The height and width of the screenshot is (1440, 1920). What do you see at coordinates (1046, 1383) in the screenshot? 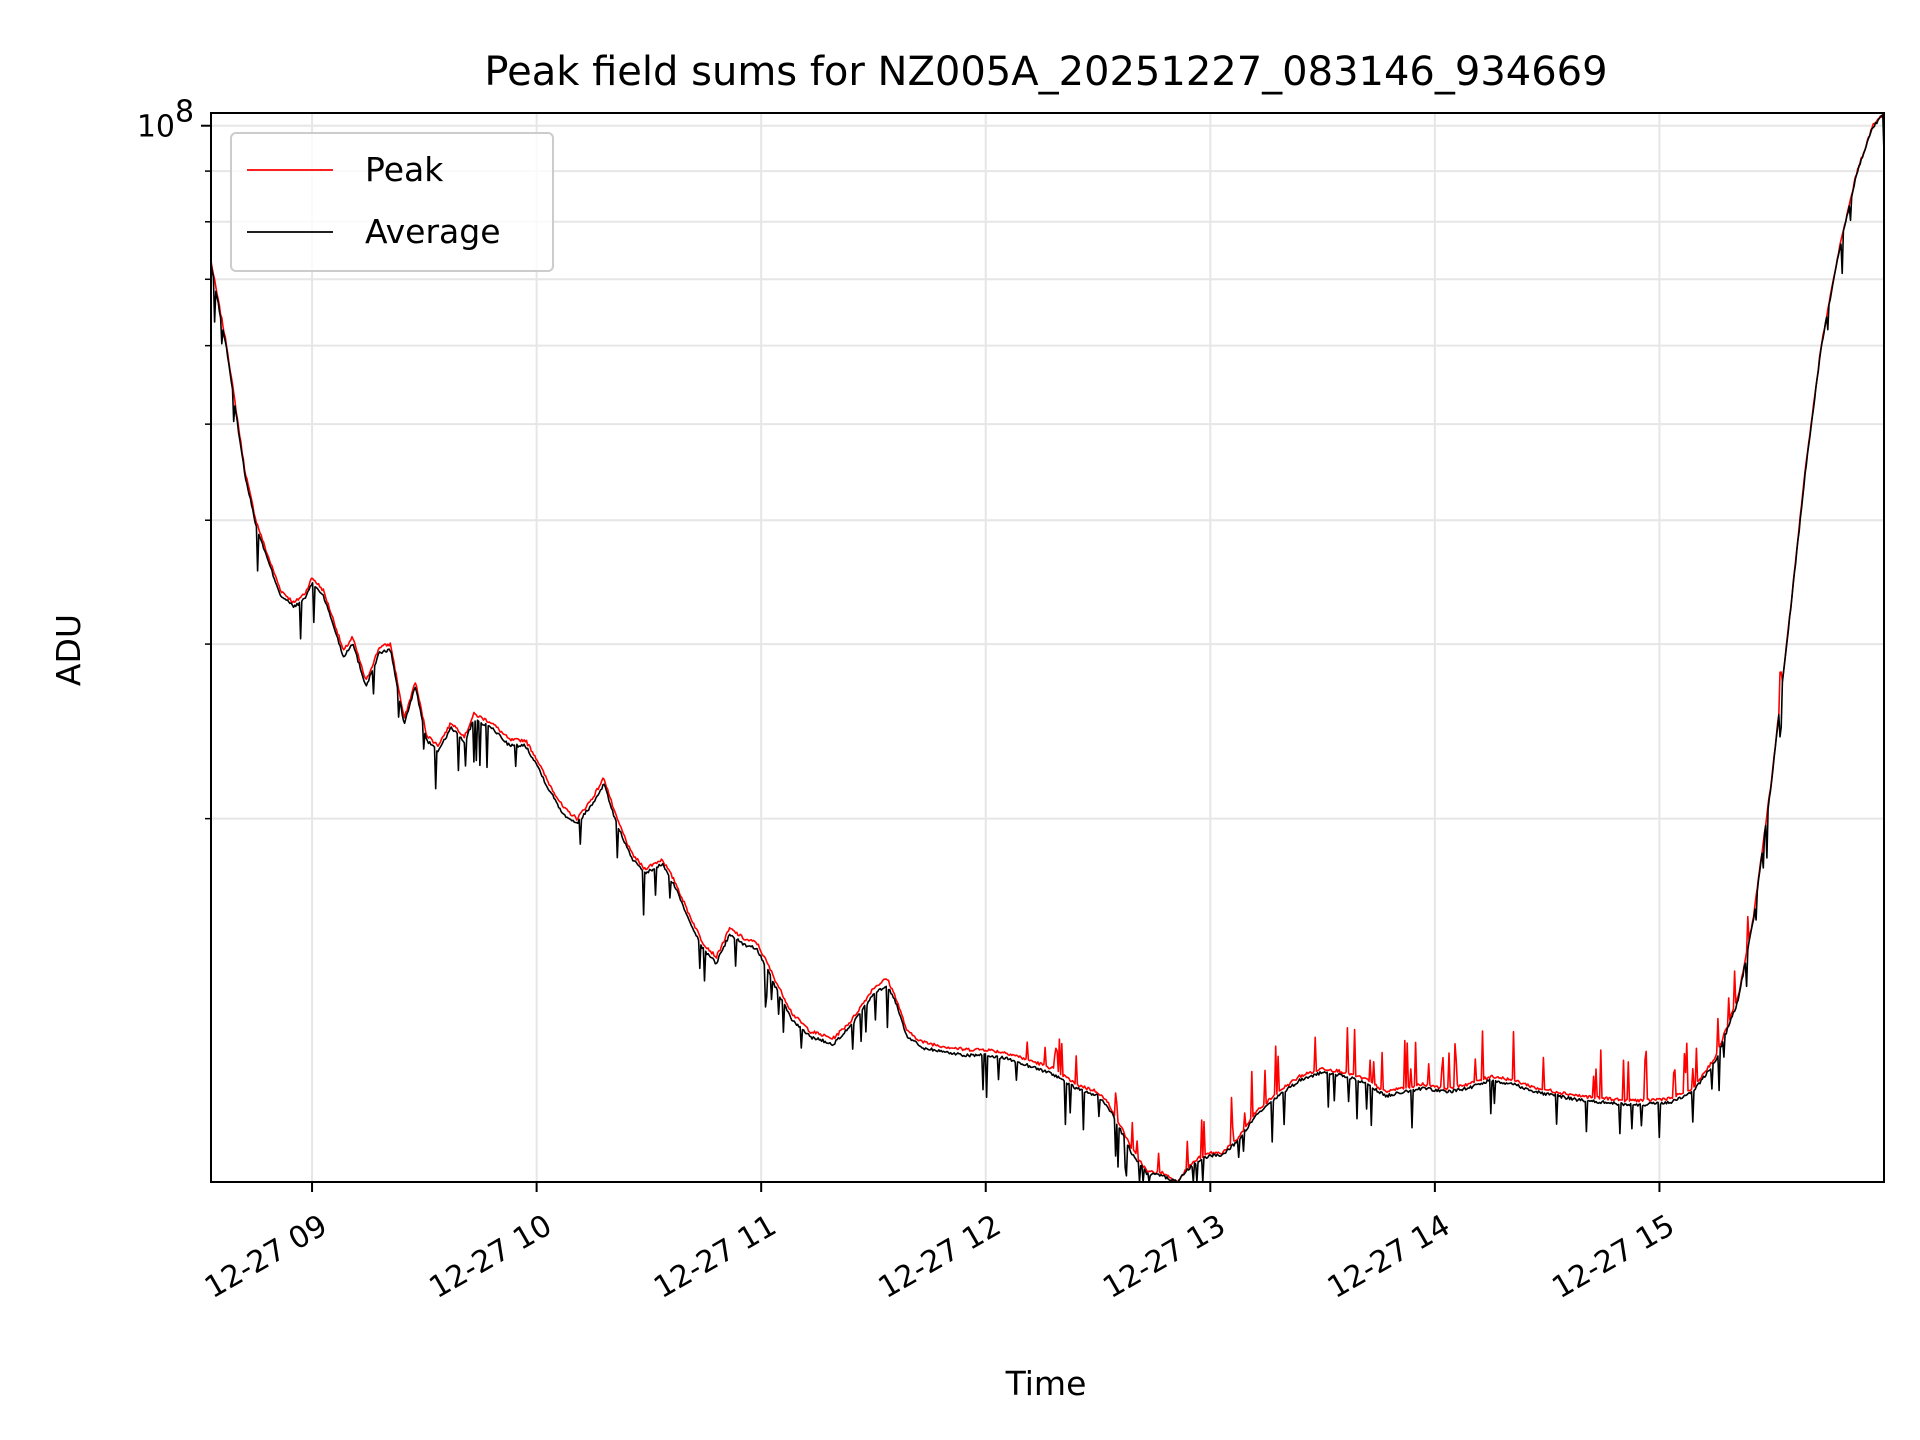
I see `x-axis-title: Time` at bounding box center [1046, 1383].